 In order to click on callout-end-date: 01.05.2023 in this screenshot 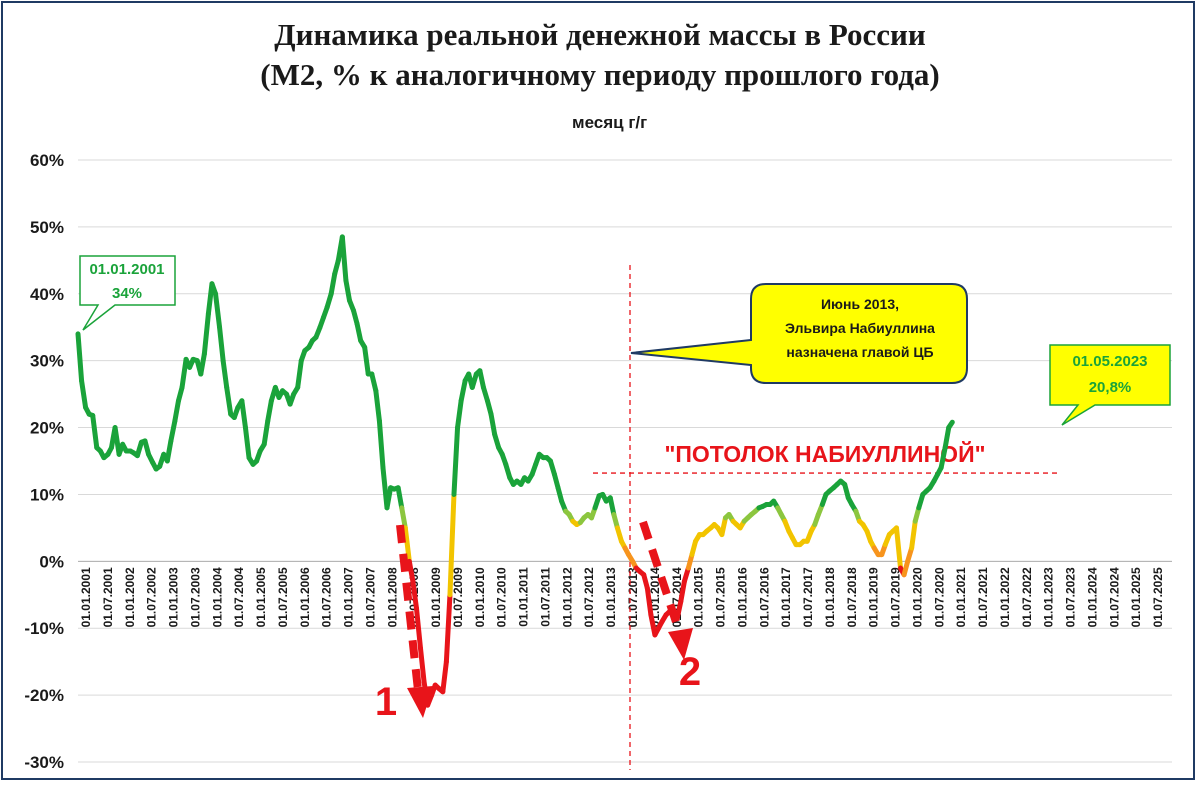, I will do `click(1109, 361)`.